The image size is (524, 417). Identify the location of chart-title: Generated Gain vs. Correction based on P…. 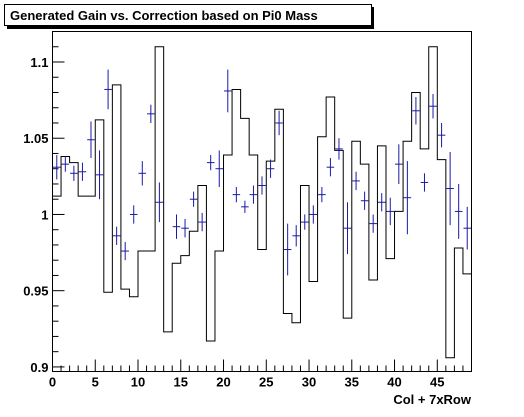
(164, 15).